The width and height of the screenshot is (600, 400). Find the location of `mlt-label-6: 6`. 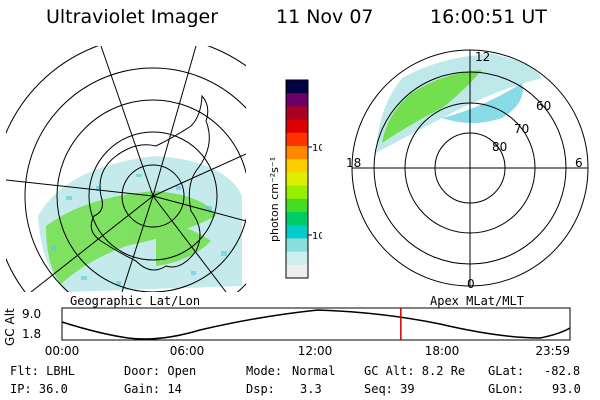

mlt-label-6: 6 is located at coordinates (579, 163).